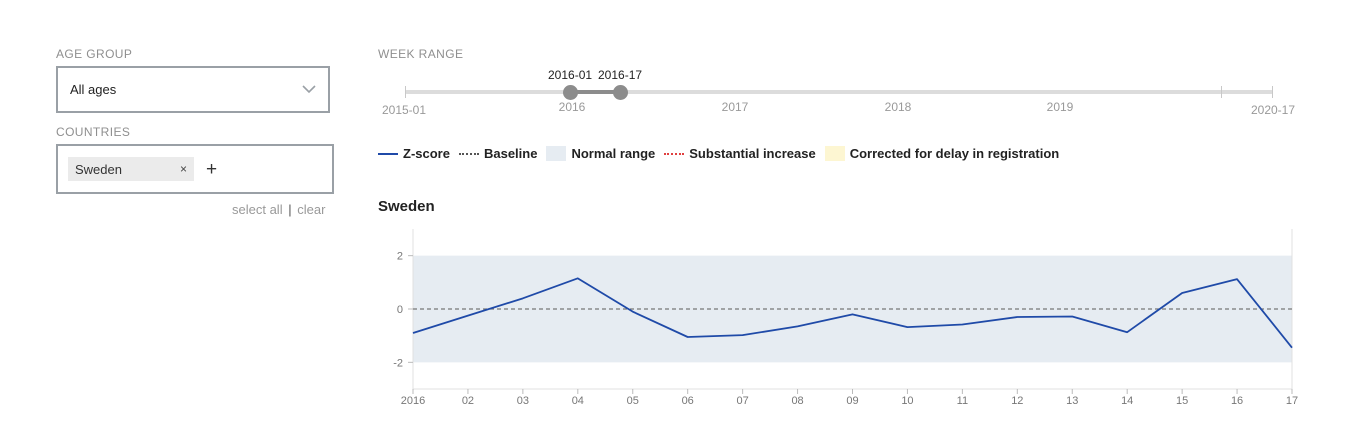 Image resolution: width=1358 pixels, height=428 pixels. Describe the element at coordinates (131, 169) in the screenshot. I see `country-tag: Sweden ×` at that location.